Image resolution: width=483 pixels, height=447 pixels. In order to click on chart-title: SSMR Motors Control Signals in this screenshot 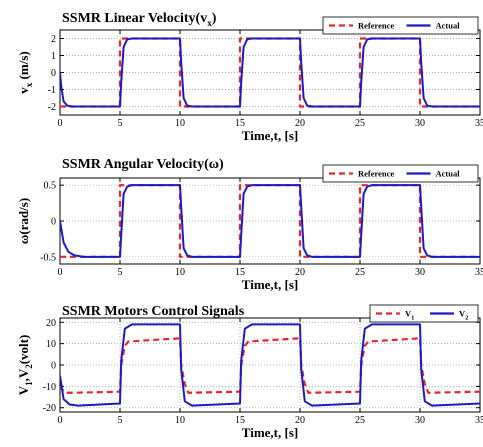, I will do `click(153, 311)`.